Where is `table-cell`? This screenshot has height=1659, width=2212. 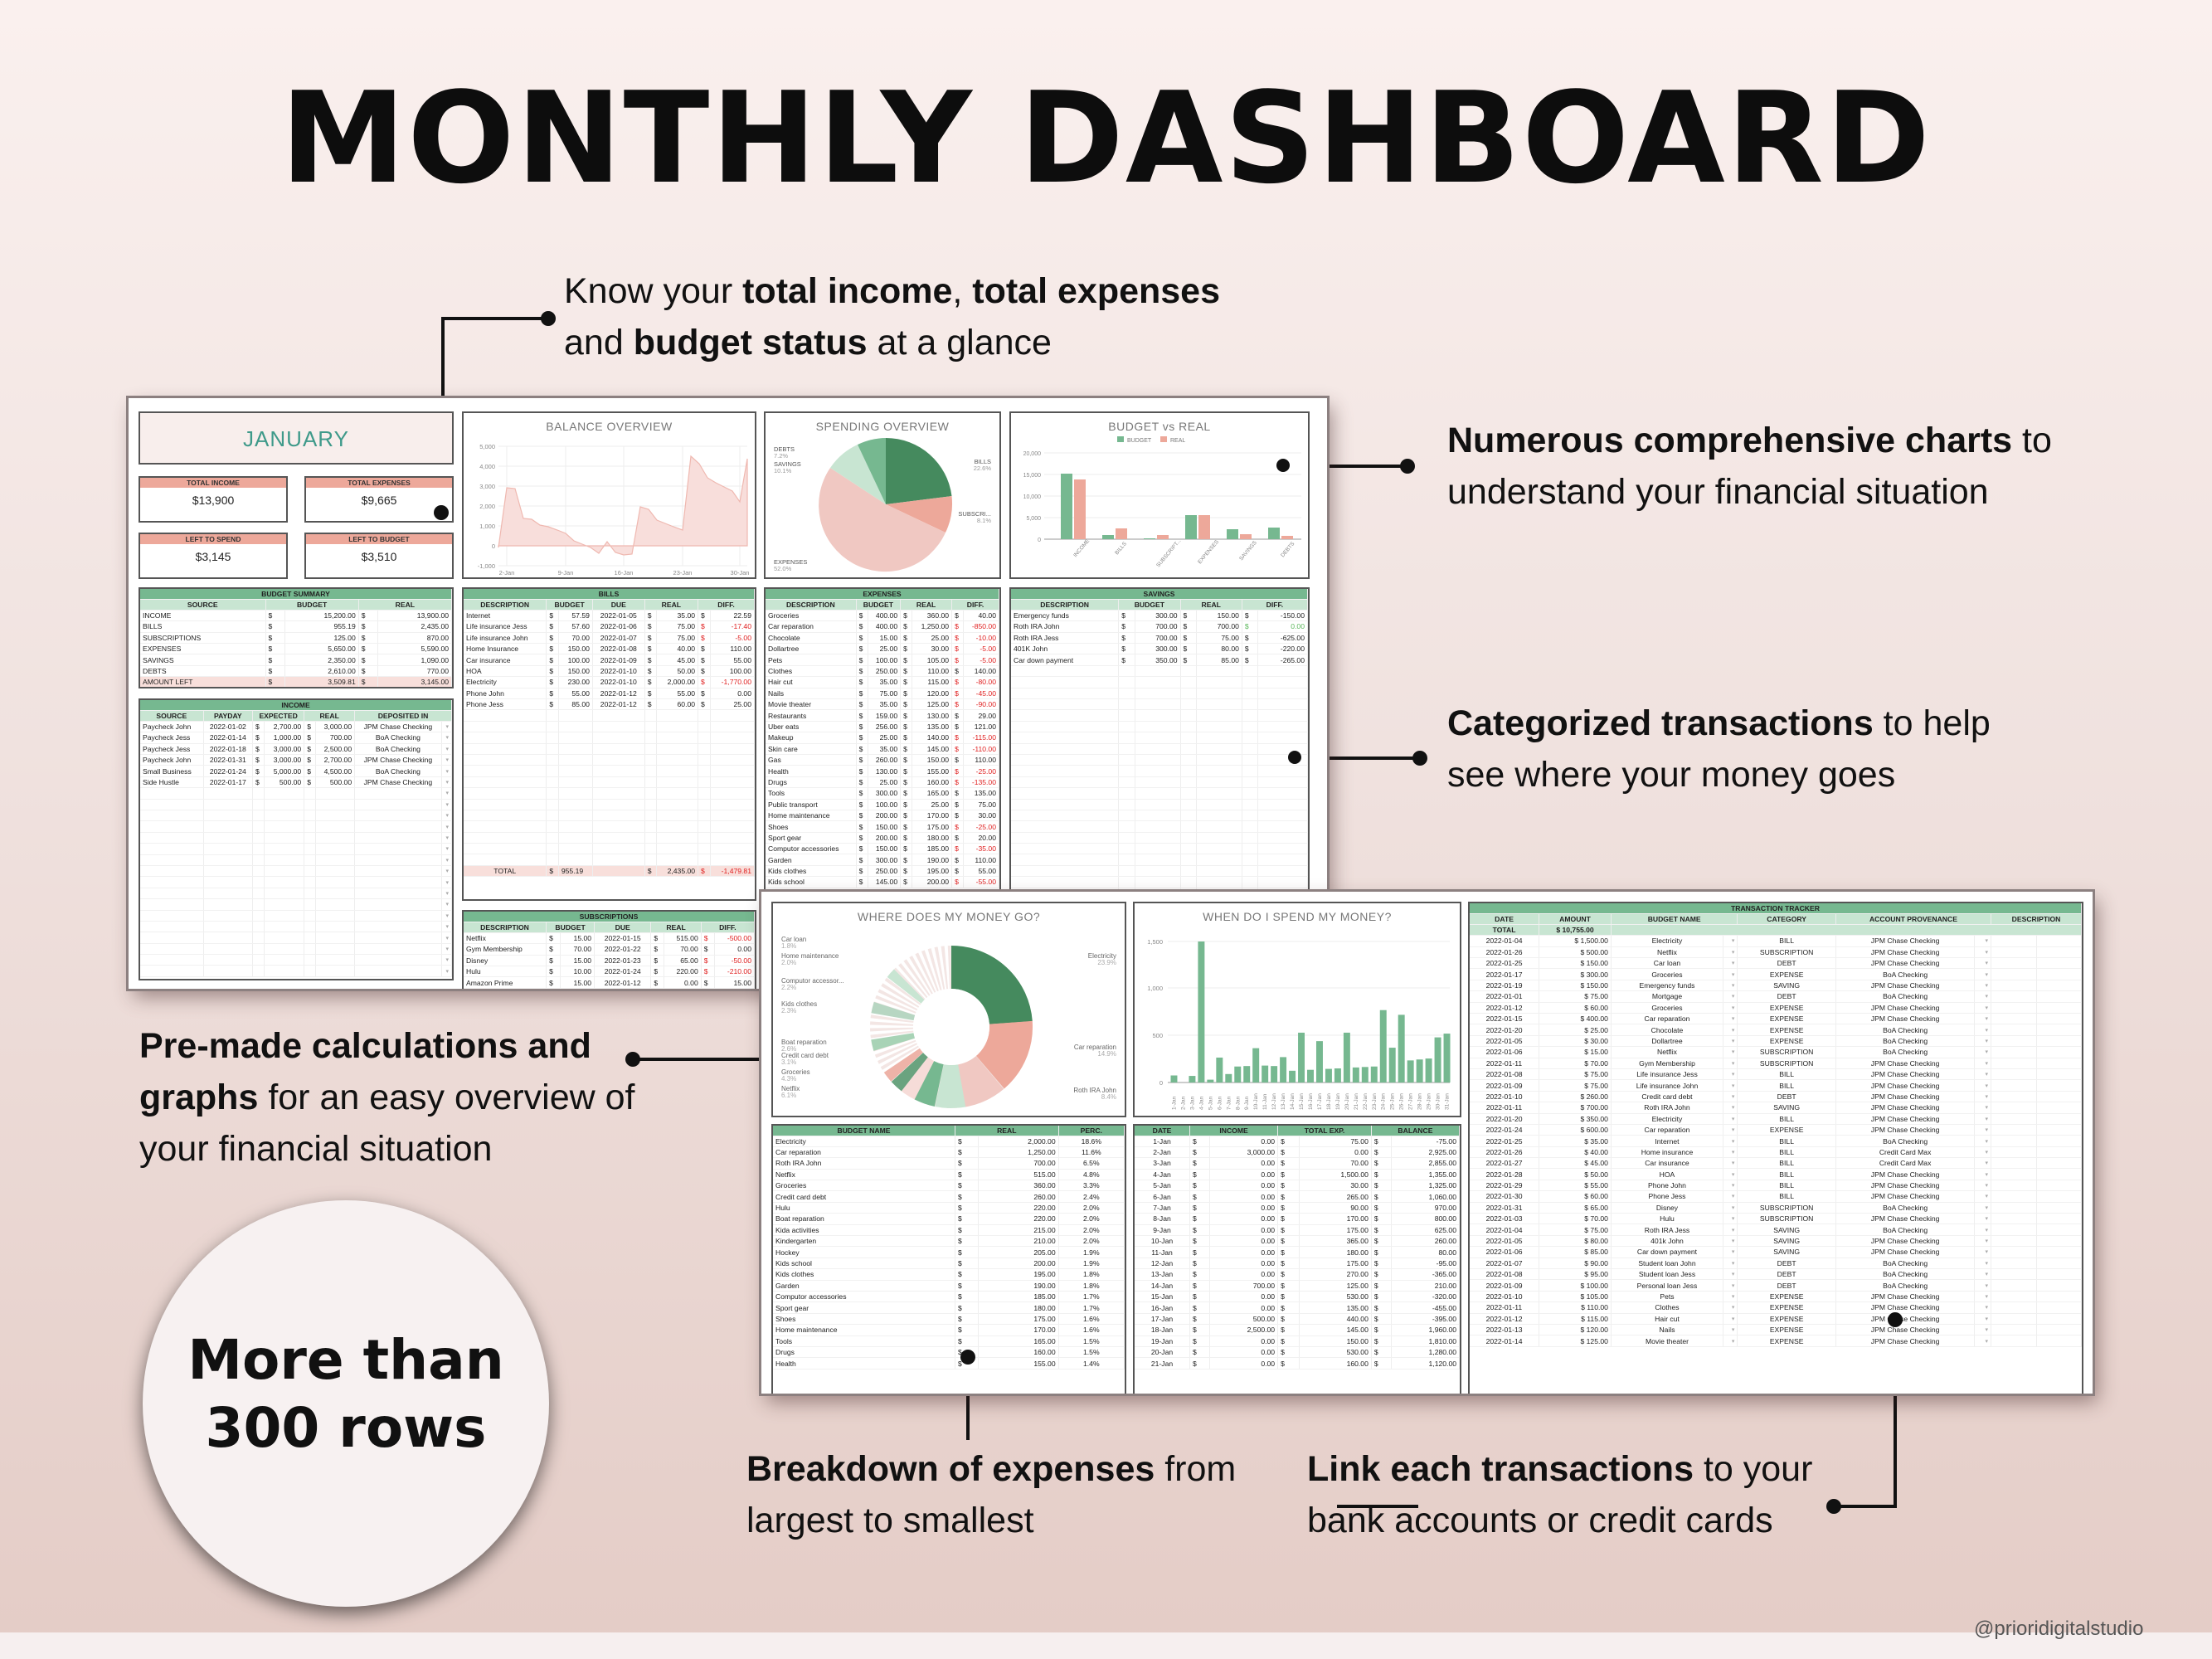
table-cell is located at coordinates (1219, 882).